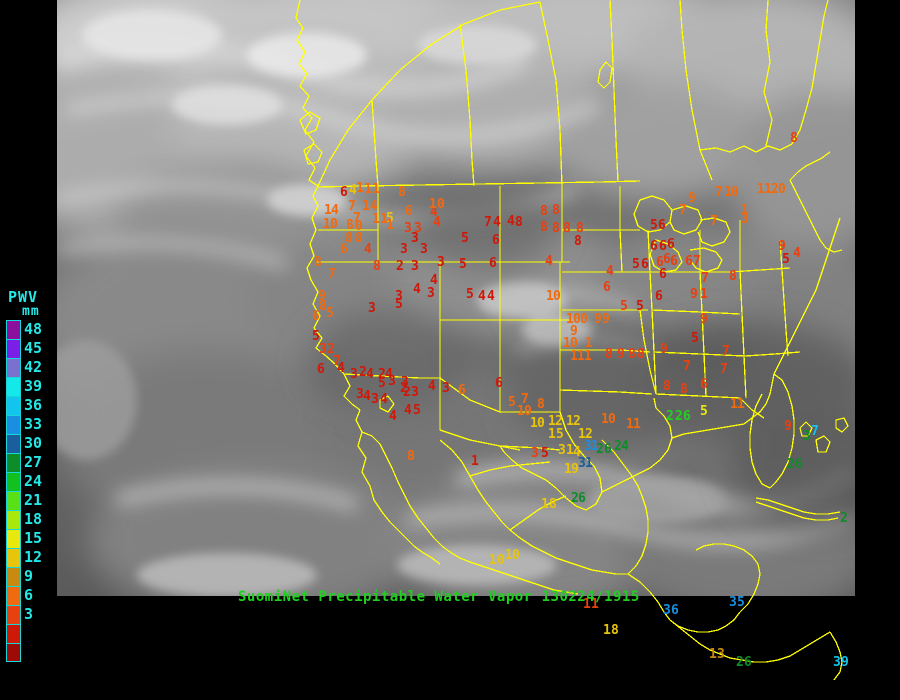  Describe the element at coordinates (33, 348) in the screenshot. I see `colorbar-tick: 45` at that location.